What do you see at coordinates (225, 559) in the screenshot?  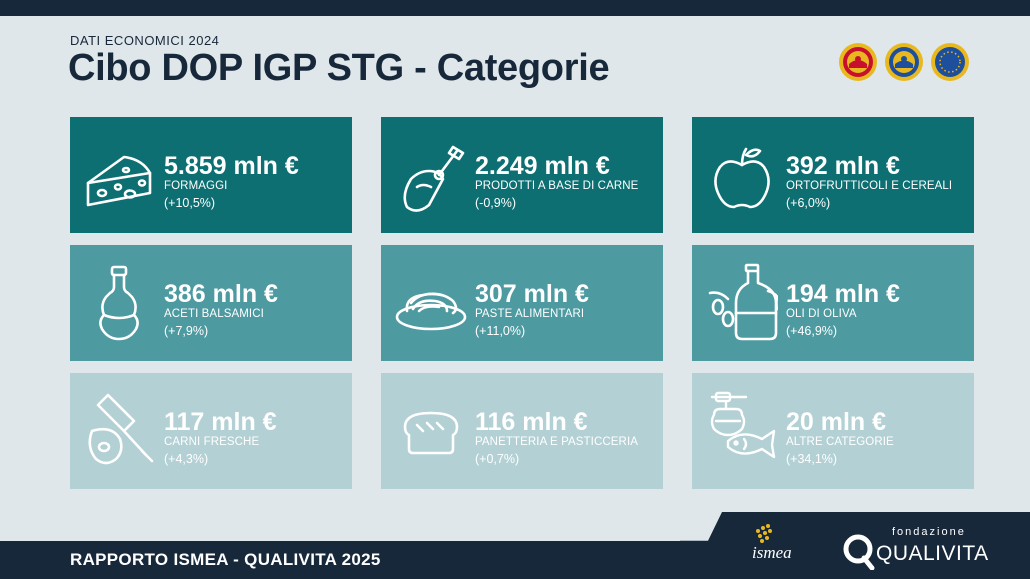 I see `footer-report-title: RAPPORTO ISMEA - QUALIVITA 2025` at bounding box center [225, 559].